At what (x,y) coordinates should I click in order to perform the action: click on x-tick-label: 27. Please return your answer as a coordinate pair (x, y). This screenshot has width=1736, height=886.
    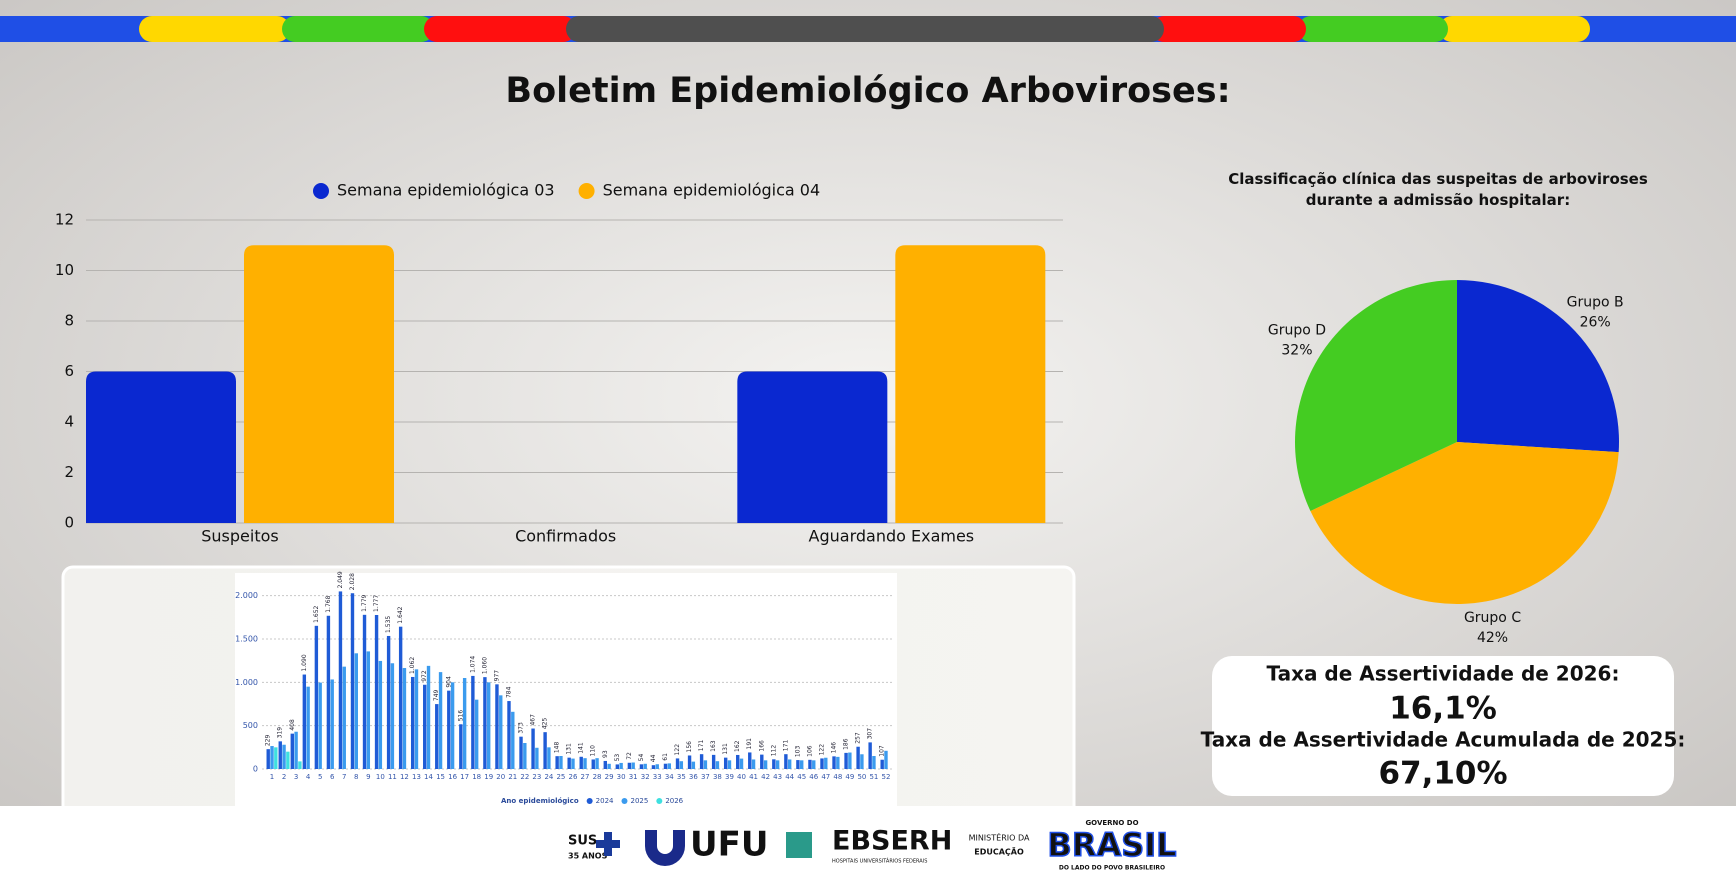
    Looking at the image, I should click on (585, 777).